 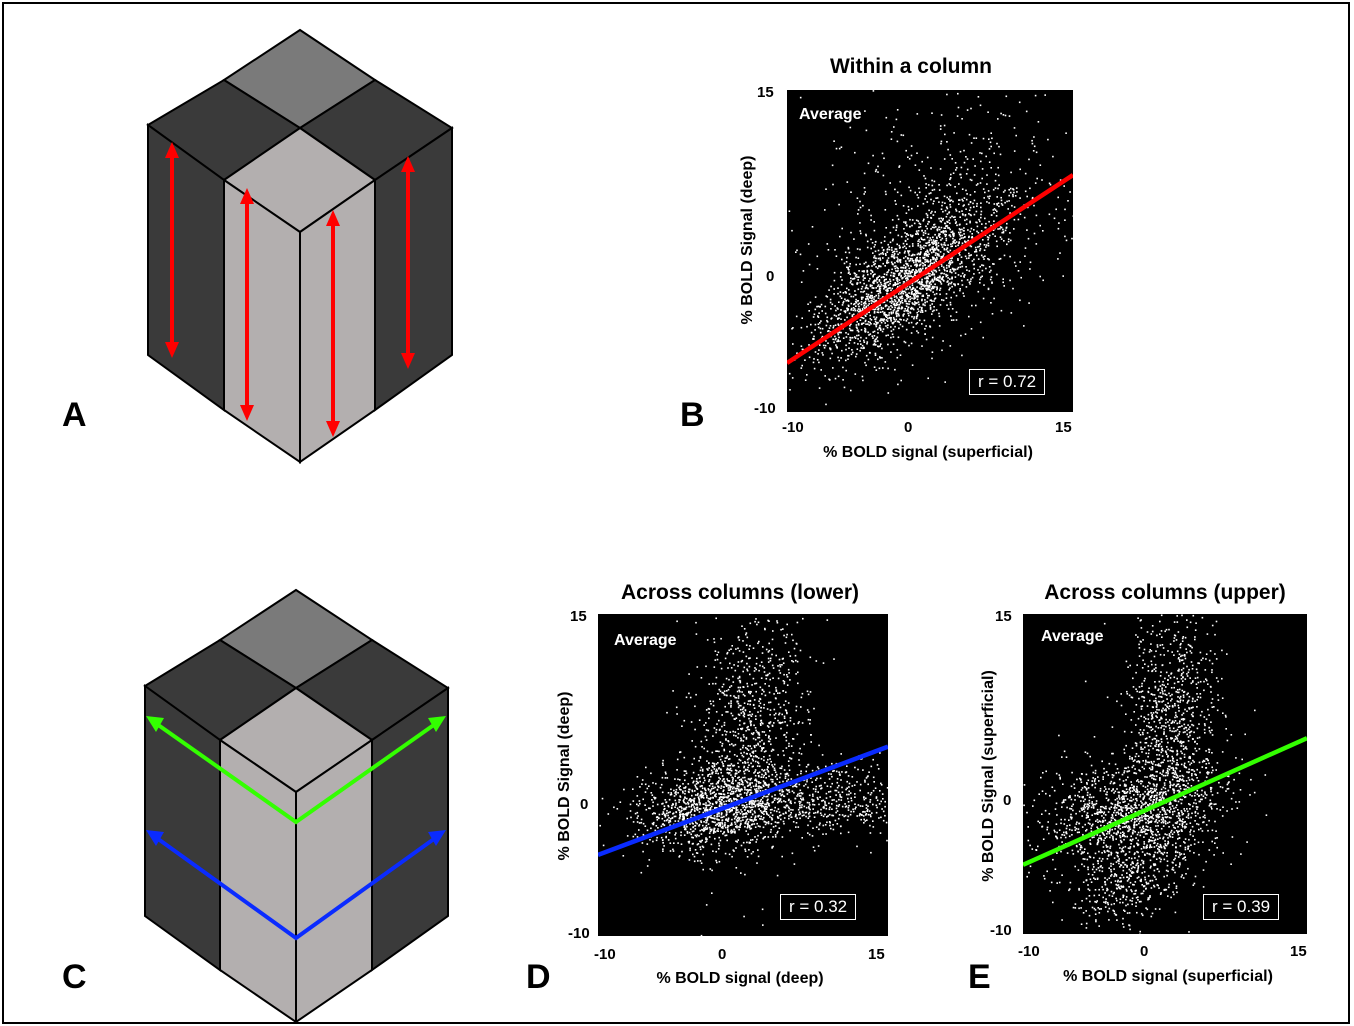 What do you see at coordinates (155, 724) in the screenshot?
I see `green-arrowhead-left` at bounding box center [155, 724].